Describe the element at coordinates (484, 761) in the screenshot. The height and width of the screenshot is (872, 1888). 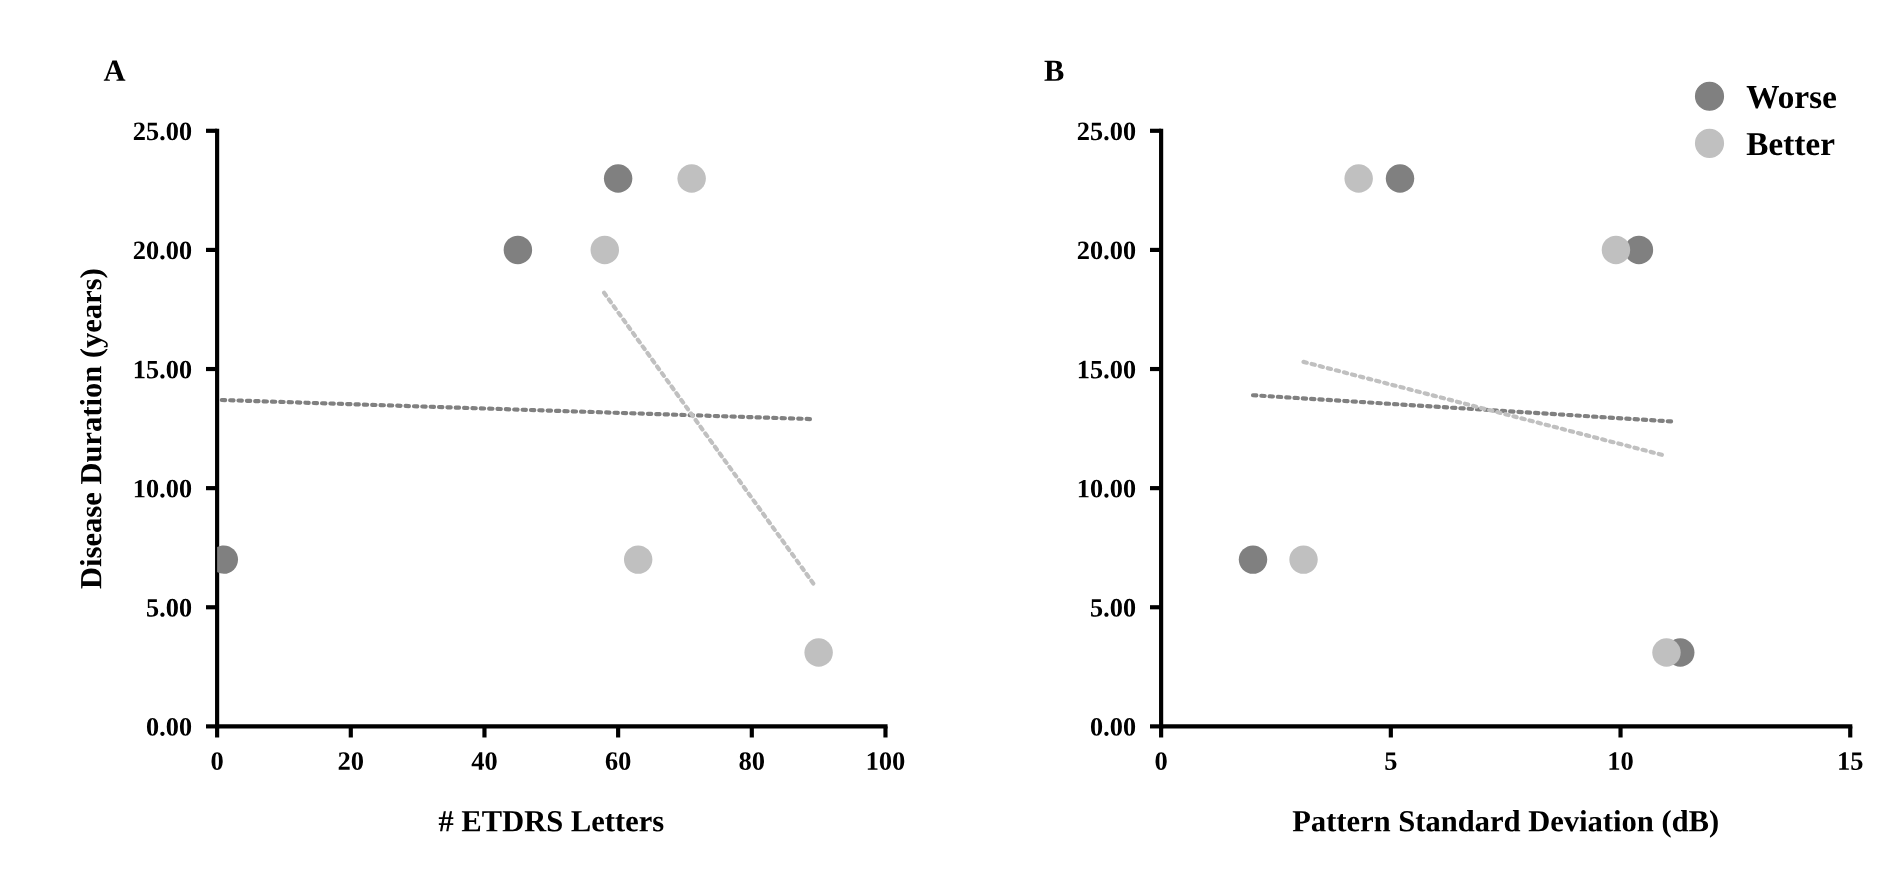
I see `x-tick-label: 40` at that location.